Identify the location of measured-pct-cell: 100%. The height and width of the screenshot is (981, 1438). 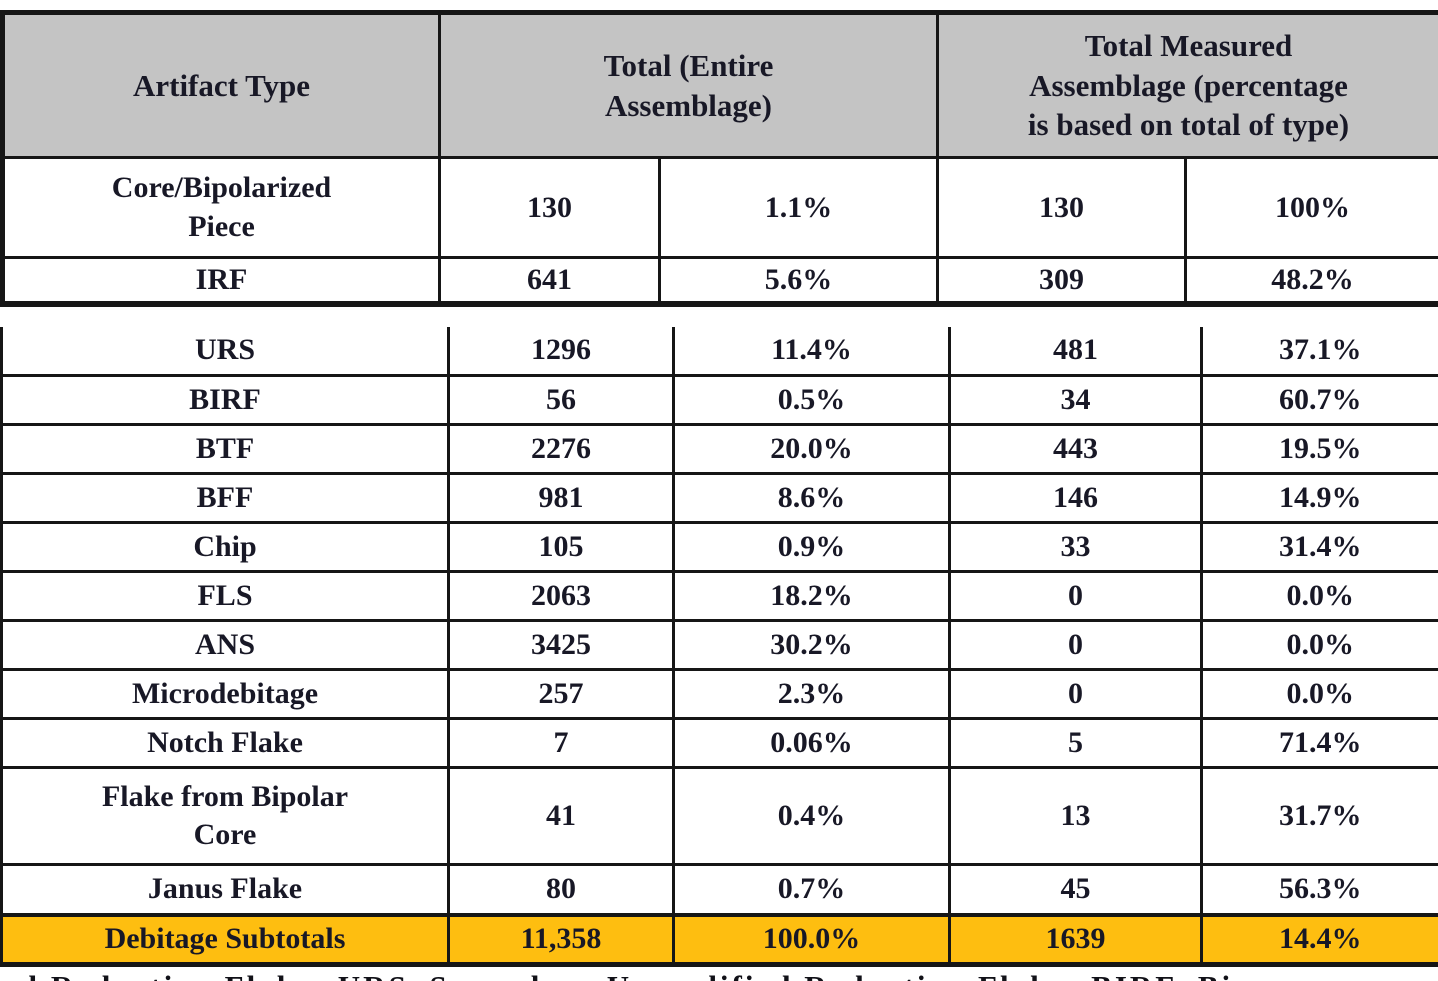
(1312, 208).